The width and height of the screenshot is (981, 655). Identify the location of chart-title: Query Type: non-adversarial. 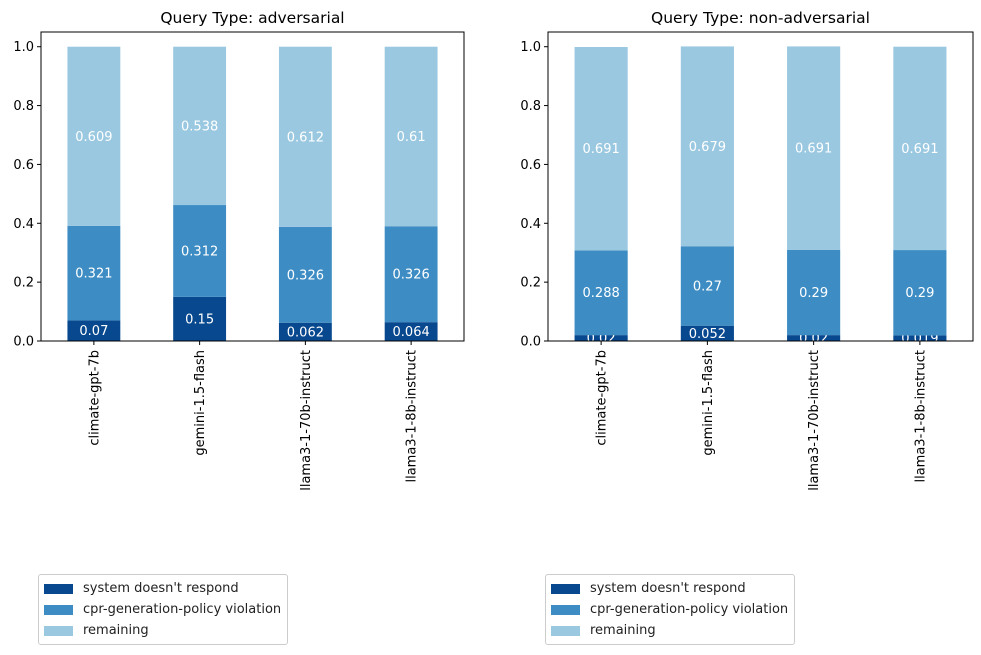
(760, 18).